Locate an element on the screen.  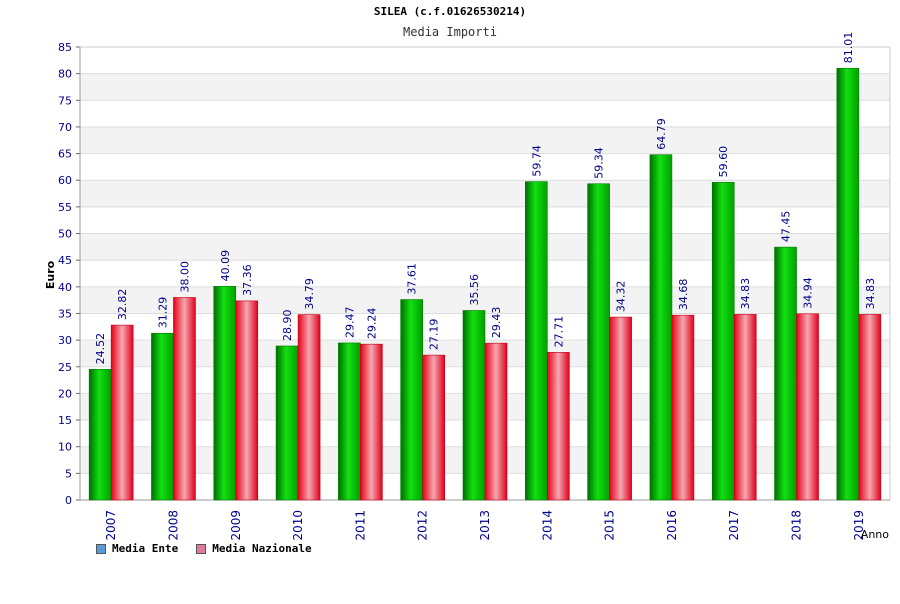
y-tick-label: 60 is located at coordinates (65, 180).